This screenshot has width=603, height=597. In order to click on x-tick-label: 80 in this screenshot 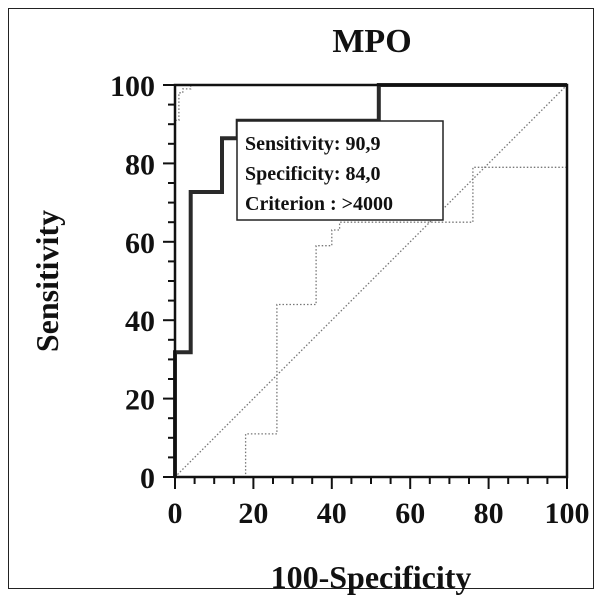, I will do `click(489, 513)`.